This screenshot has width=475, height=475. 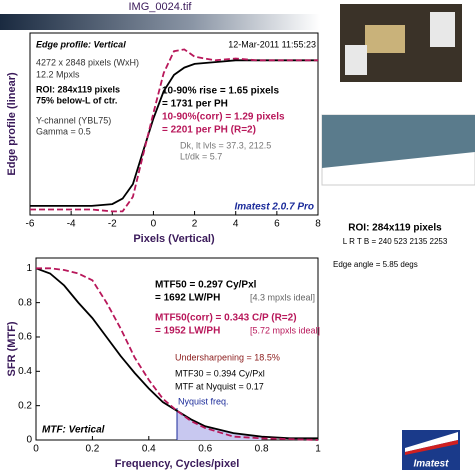 What do you see at coordinates (262, 449) in the screenshot?
I see `x-tick-label: 0.8` at bounding box center [262, 449].